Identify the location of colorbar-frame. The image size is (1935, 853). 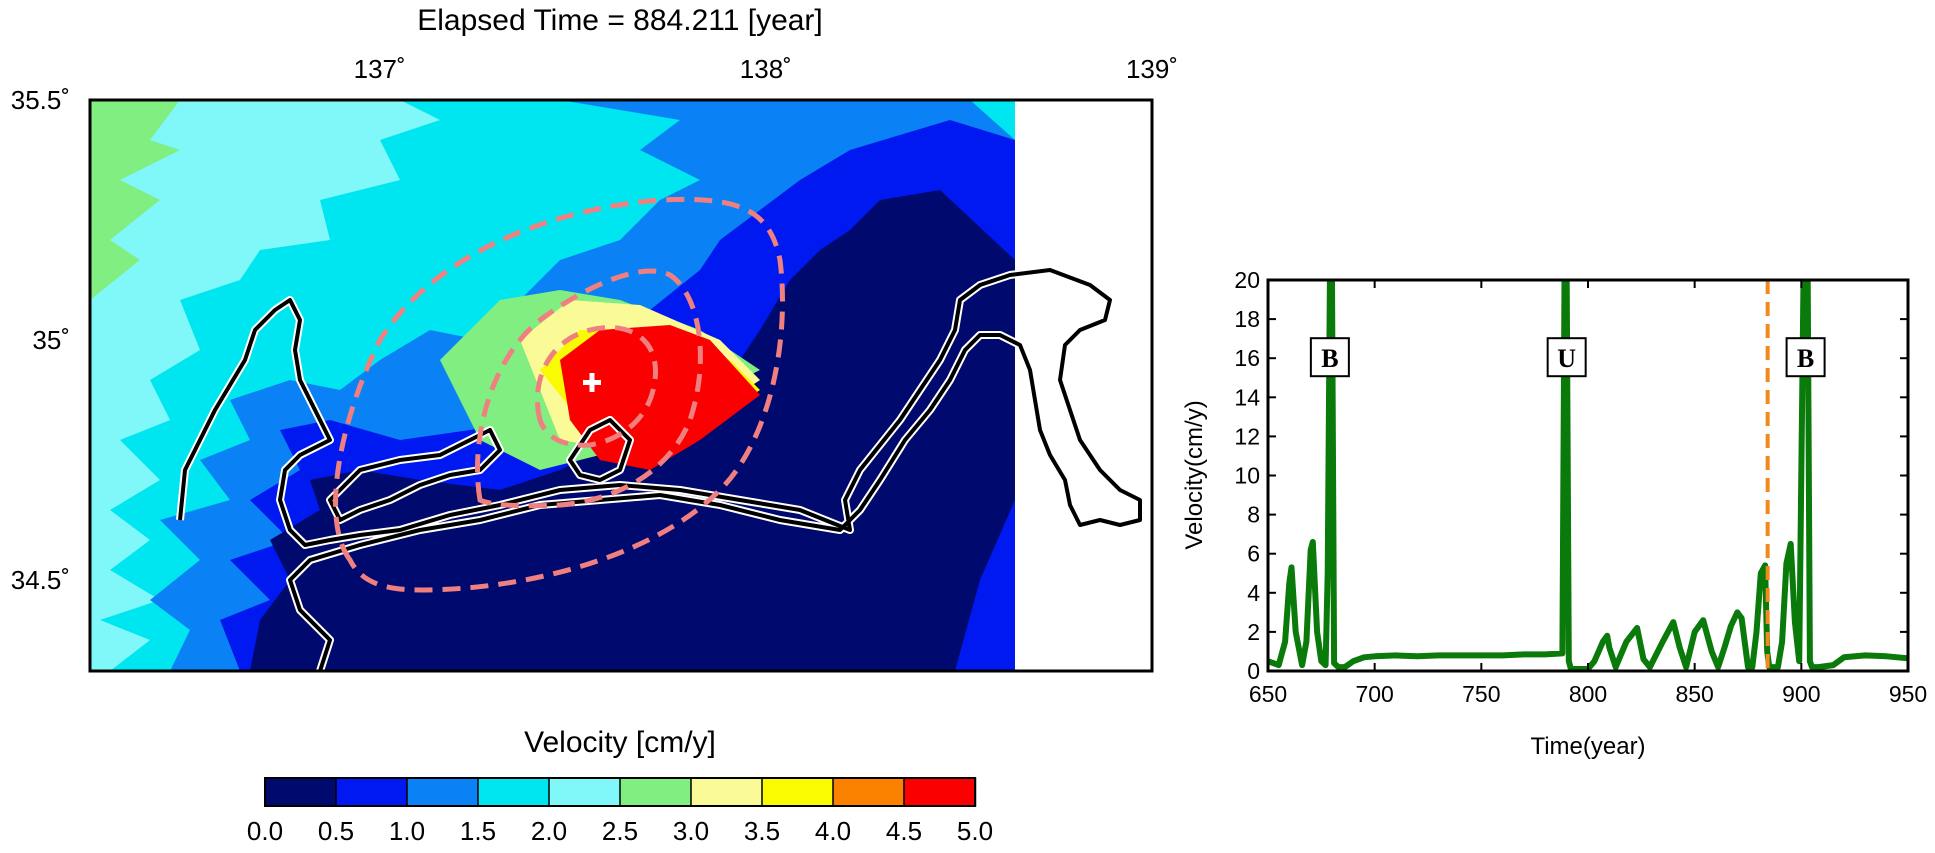
(620, 792).